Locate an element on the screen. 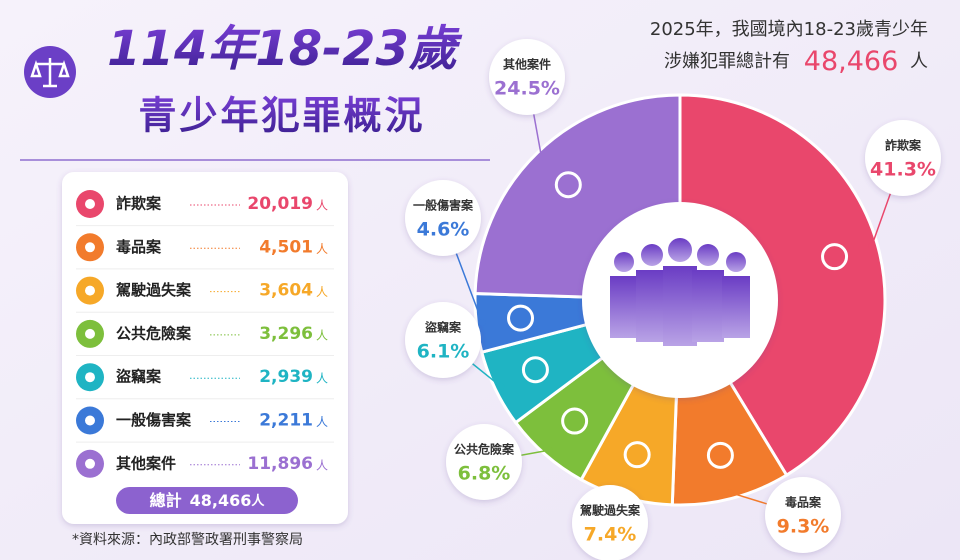 This screenshot has height=560, width=960. total: 總計 48,466人 is located at coordinates (208, 500).